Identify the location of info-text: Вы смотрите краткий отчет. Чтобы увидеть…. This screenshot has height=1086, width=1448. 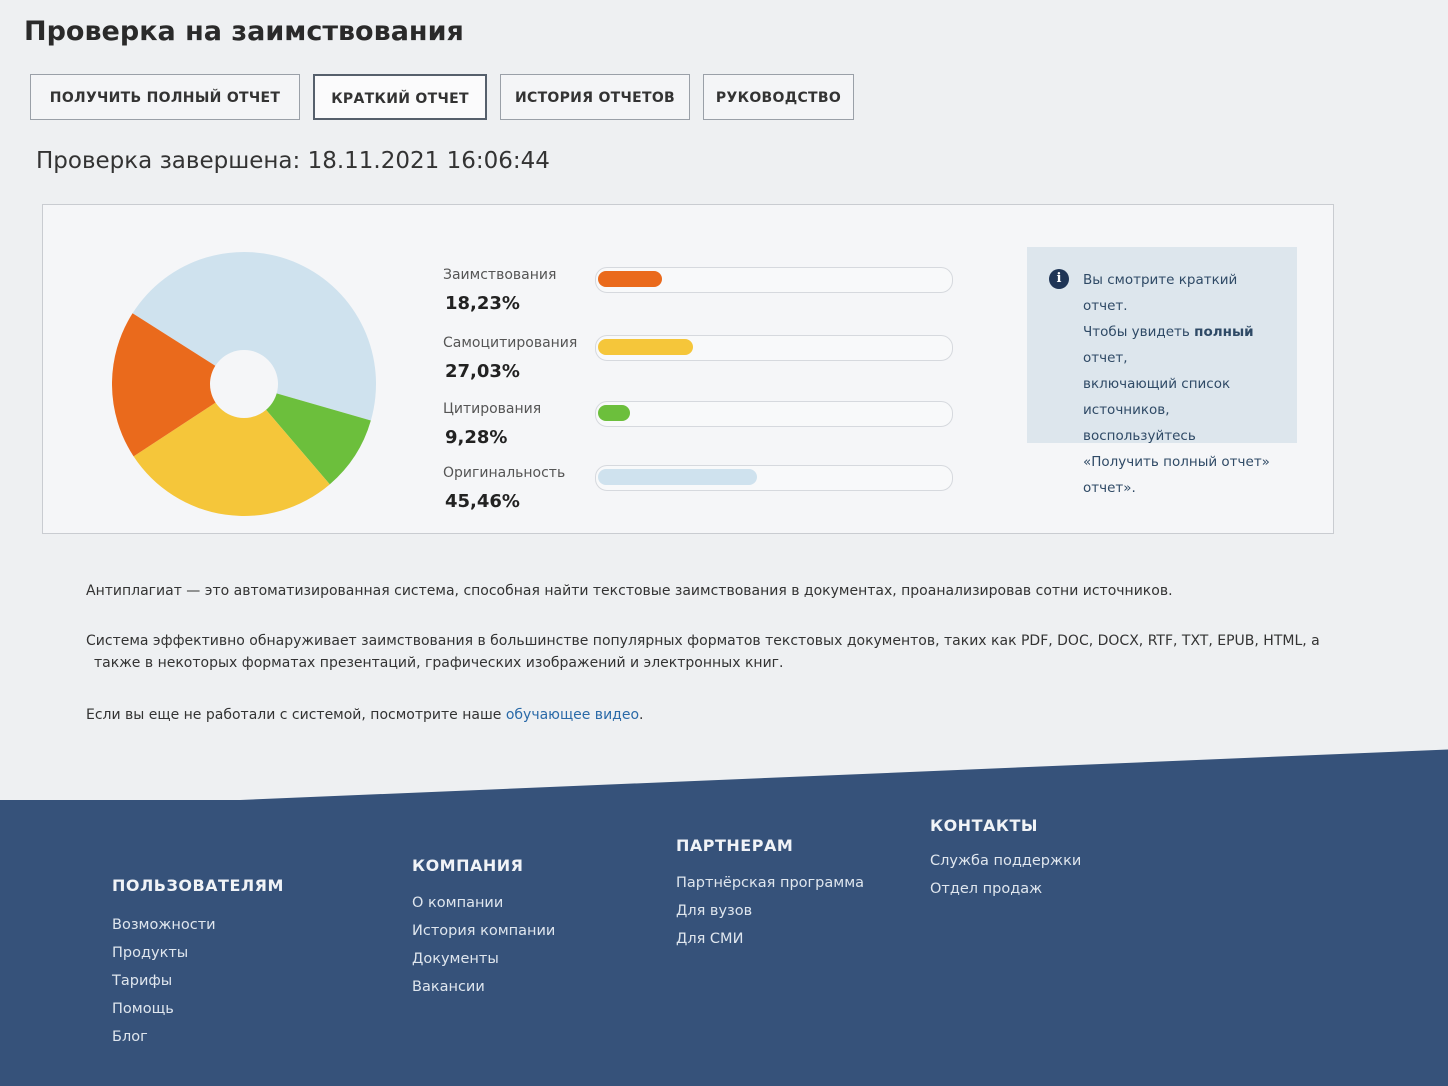
(1183, 384).